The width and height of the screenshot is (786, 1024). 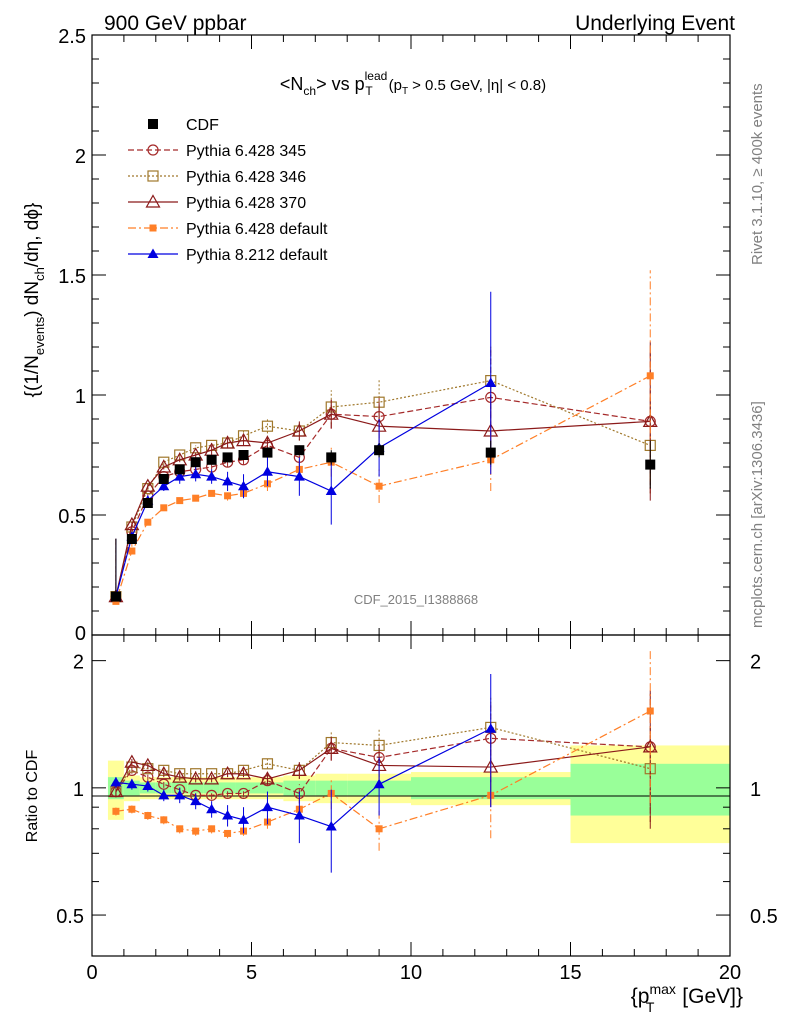 What do you see at coordinates (78, 663) in the screenshot?
I see `ratio-y-tick-label: 2` at bounding box center [78, 663].